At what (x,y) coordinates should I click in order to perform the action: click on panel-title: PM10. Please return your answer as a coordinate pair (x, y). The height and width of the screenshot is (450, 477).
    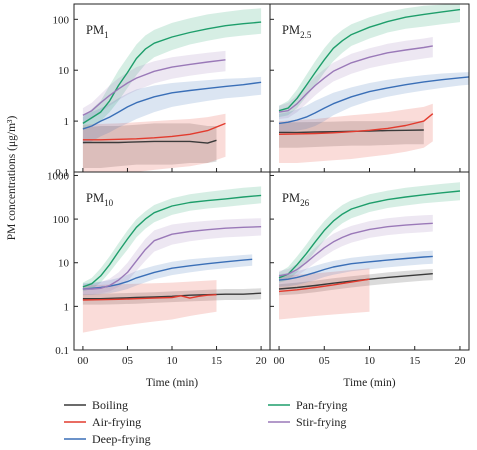
    Looking at the image, I should click on (100, 199).